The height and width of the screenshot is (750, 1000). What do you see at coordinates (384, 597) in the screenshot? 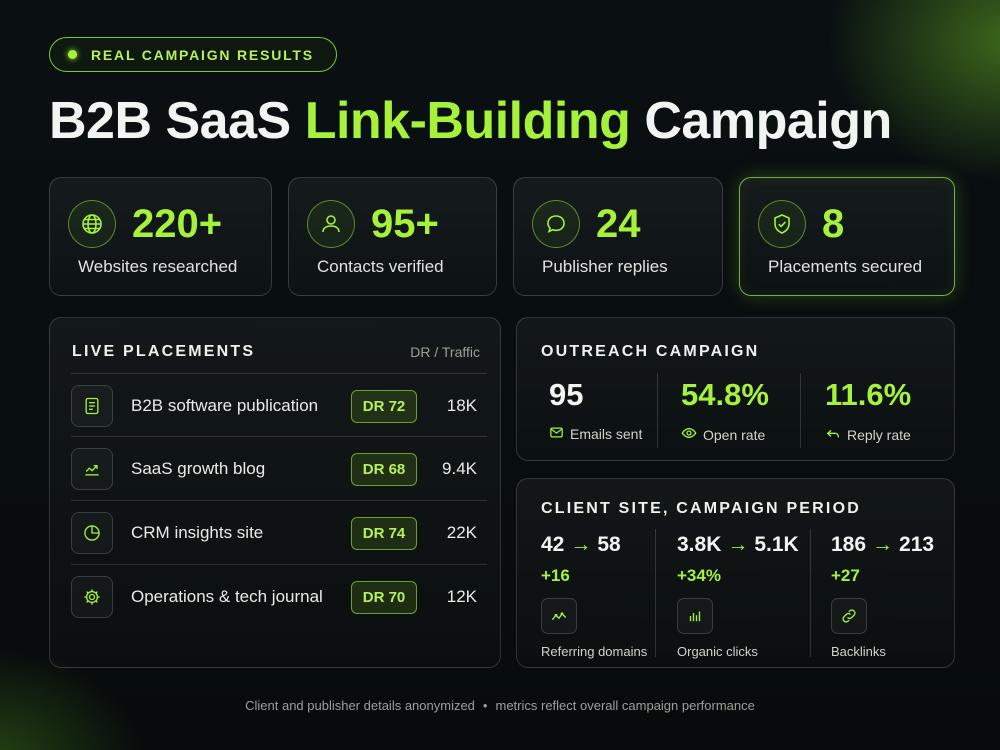
I see `dr-badge: DR 70` at bounding box center [384, 597].